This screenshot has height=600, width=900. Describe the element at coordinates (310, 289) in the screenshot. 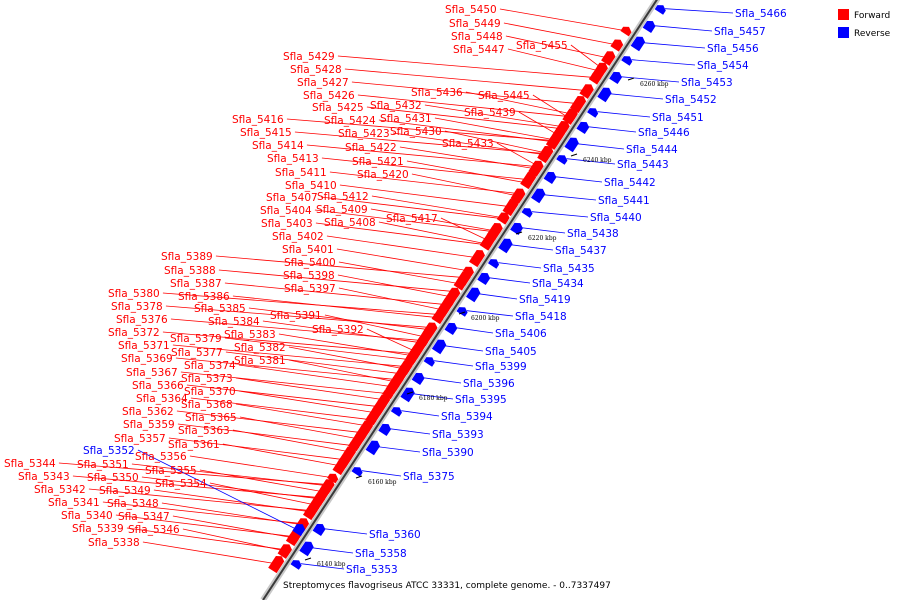

I see `forward-gene-label: Sfla_5397` at that location.